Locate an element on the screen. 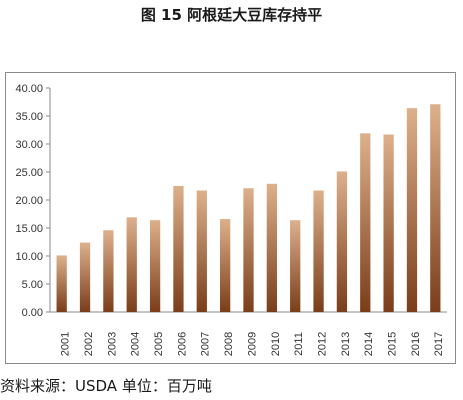 This screenshot has width=463, height=400. bar-2005 is located at coordinates (155, 266).